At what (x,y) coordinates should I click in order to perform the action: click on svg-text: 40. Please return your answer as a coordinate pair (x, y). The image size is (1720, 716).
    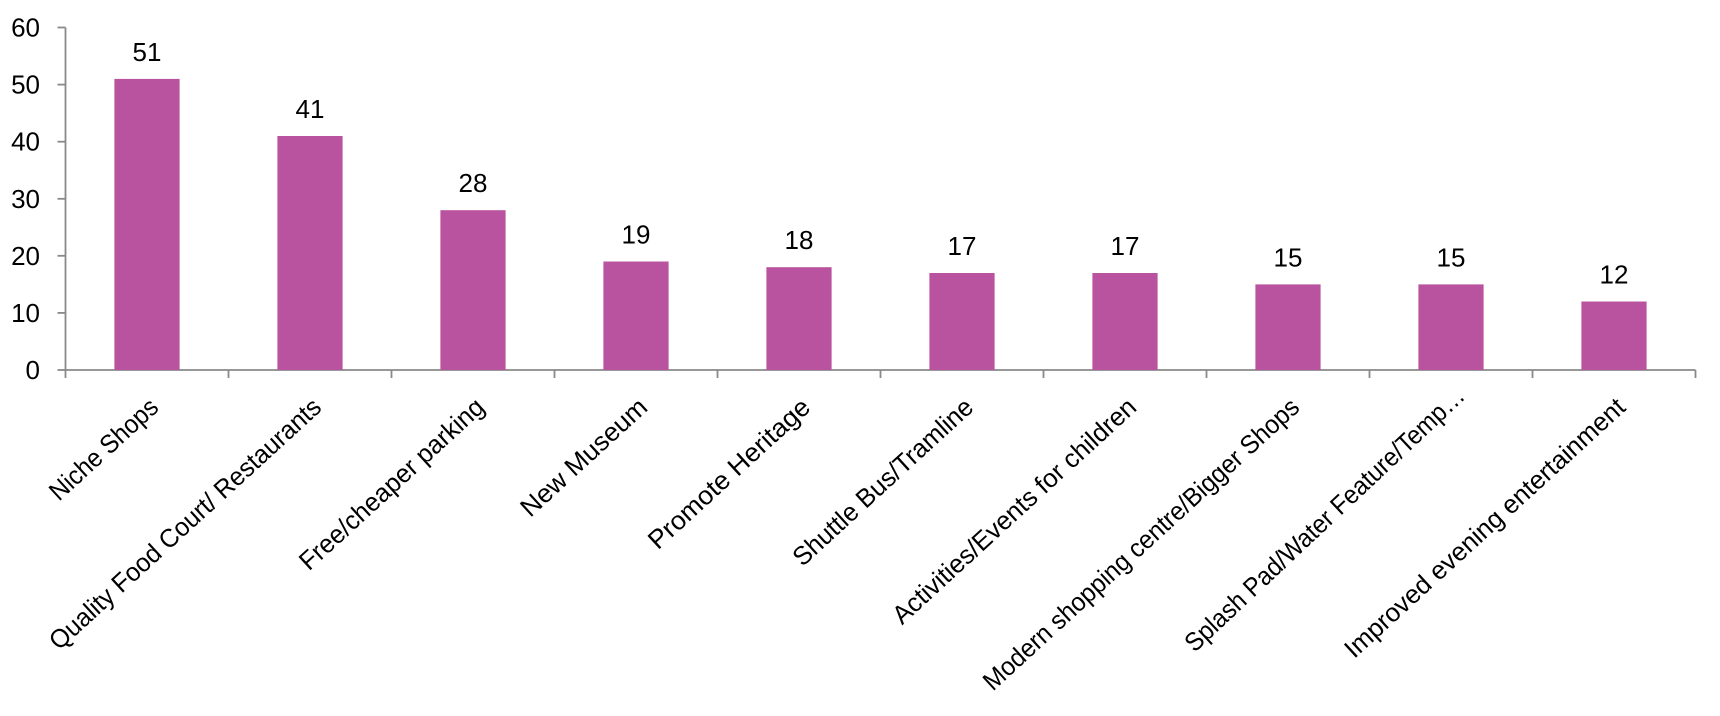
    Looking at the image, I should click on (25, 142).